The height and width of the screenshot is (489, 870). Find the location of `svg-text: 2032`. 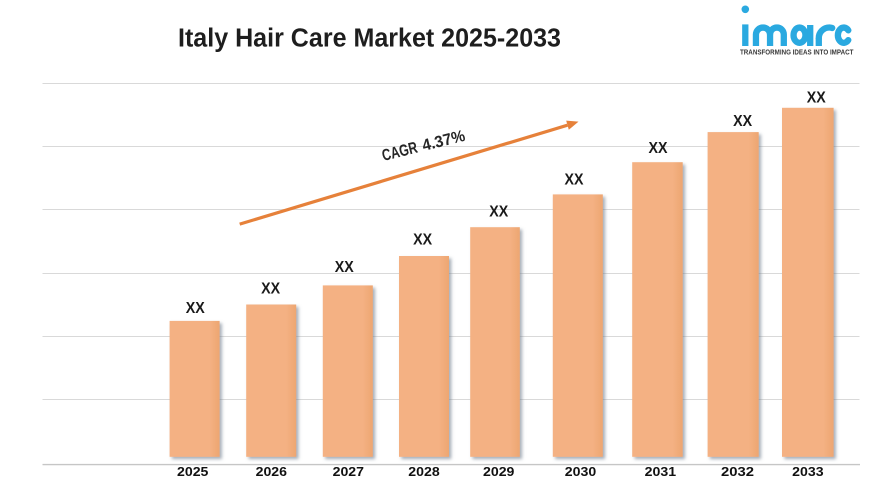

svg-text: 2032 is located at coordinates (737, 471).